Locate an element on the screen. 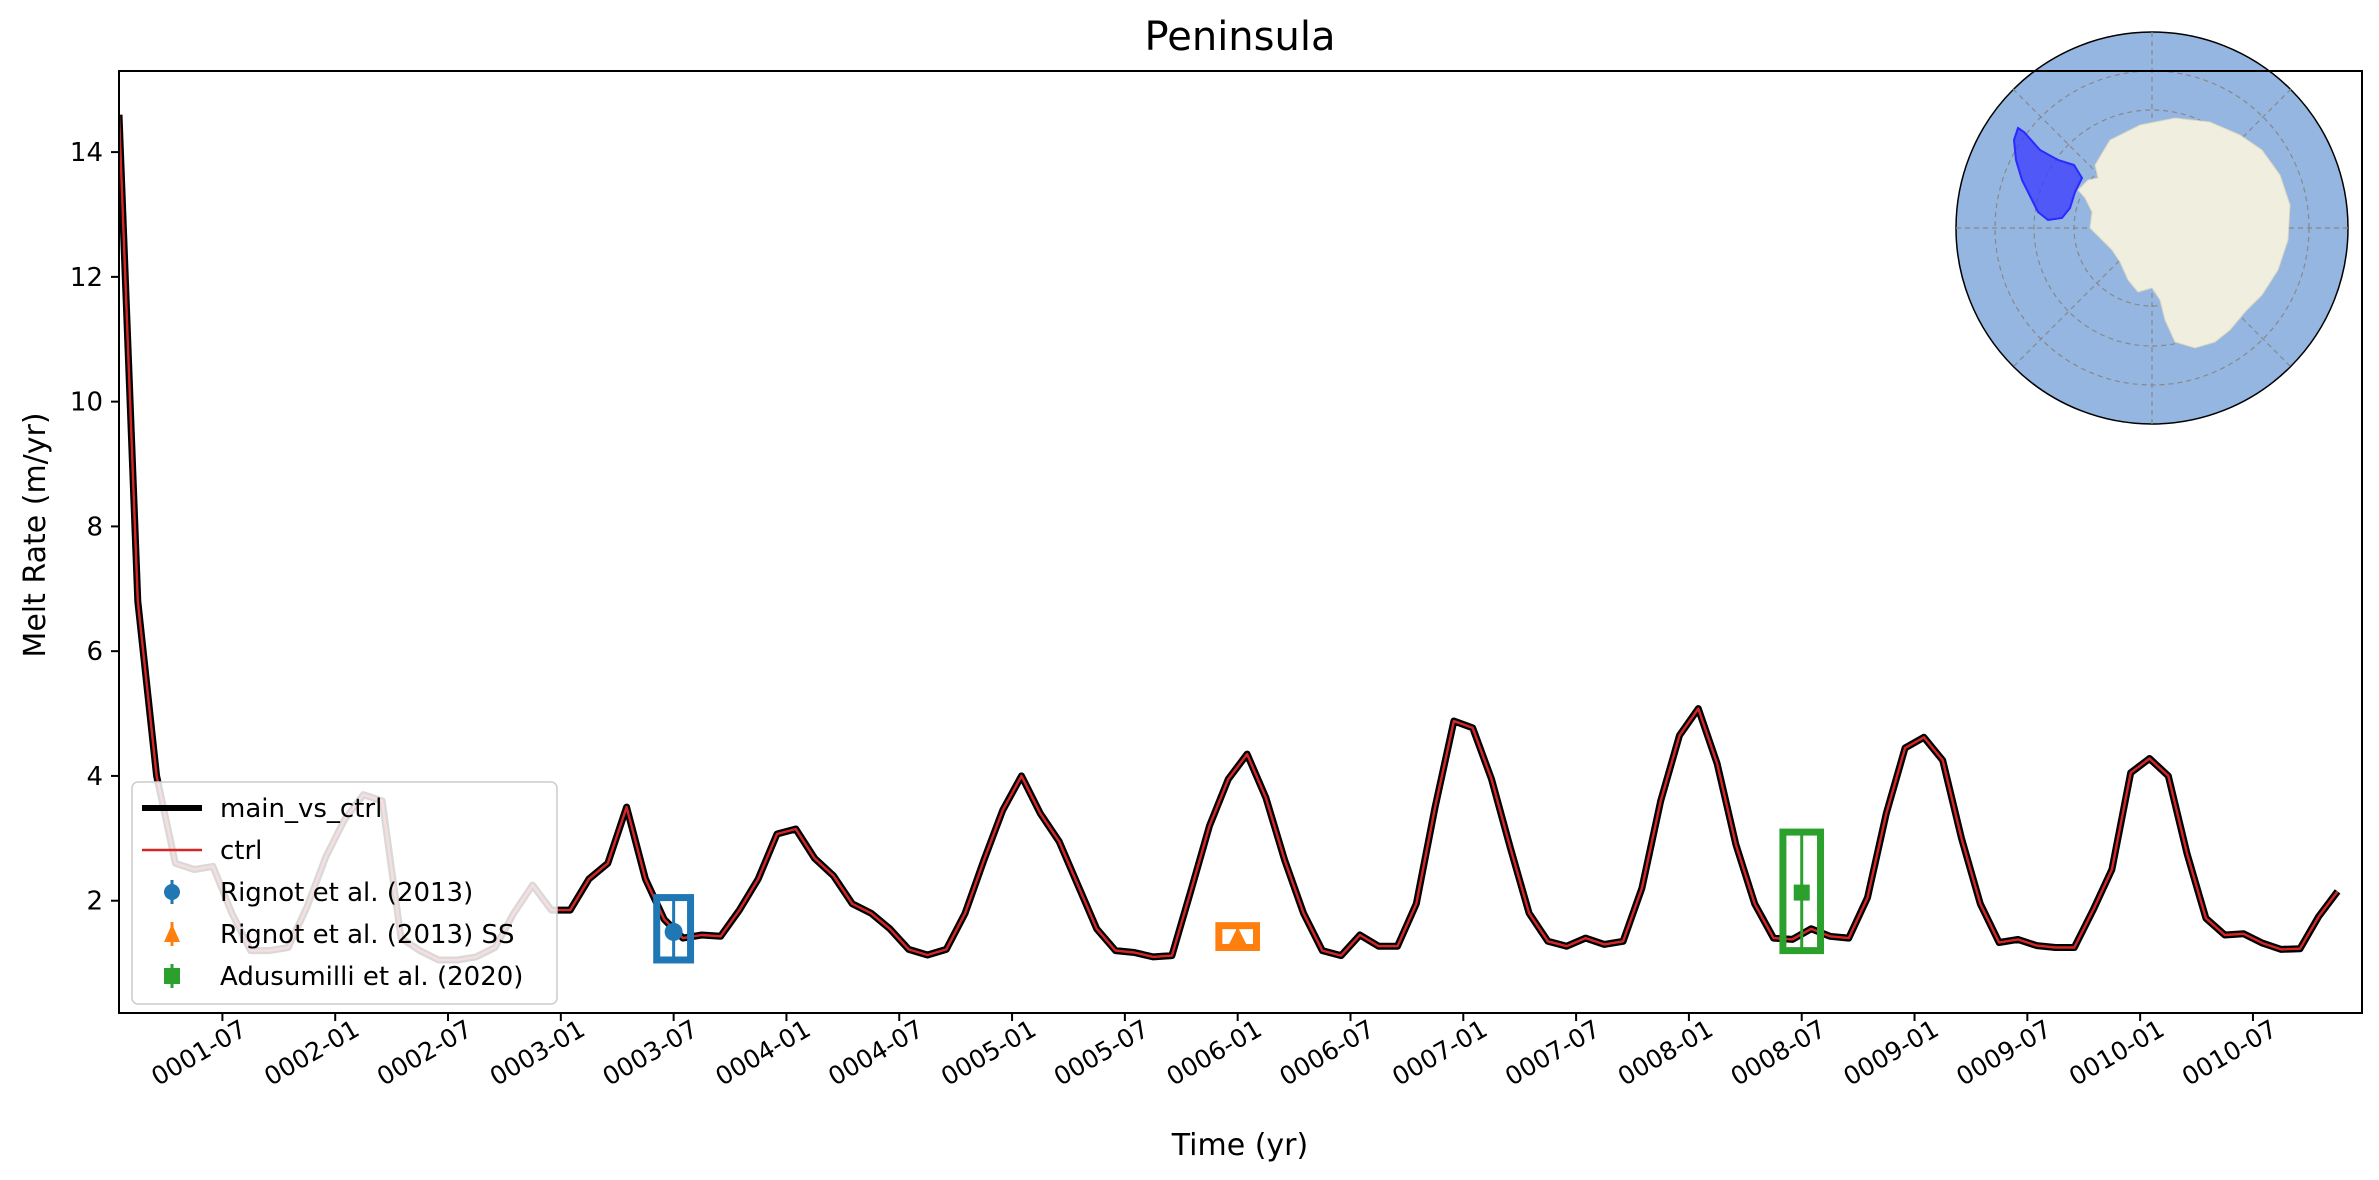 This screenshot has height=1180, width=2379. x-tick-label: 0004-07 is located at coordinates (875, 1052).